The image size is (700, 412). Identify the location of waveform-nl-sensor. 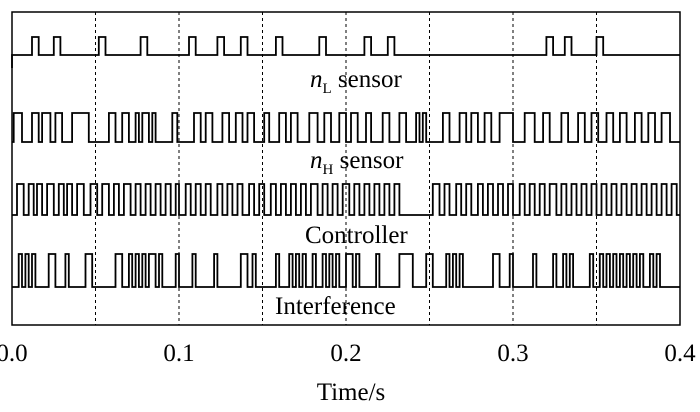
(345, 52).